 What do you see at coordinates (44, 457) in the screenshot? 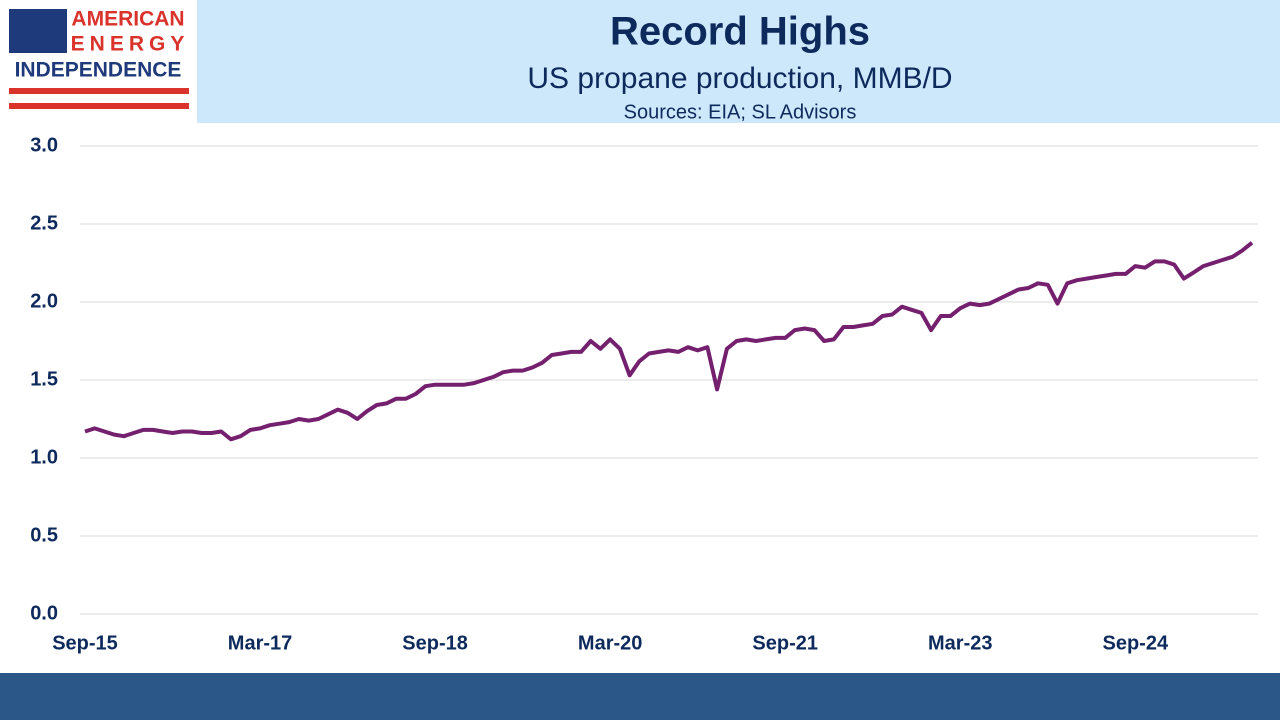
I see `y-tick-label: 1.0` at bounding box center [44, 457].